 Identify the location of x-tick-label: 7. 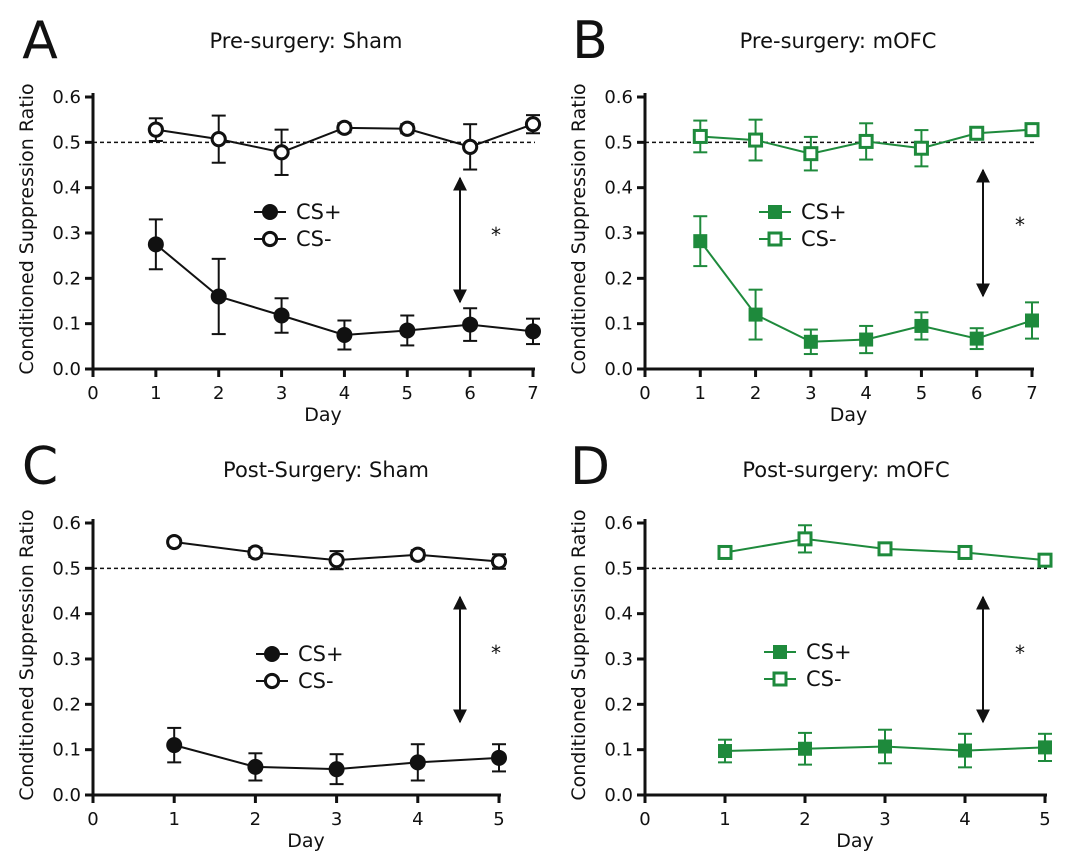
(532, 393).